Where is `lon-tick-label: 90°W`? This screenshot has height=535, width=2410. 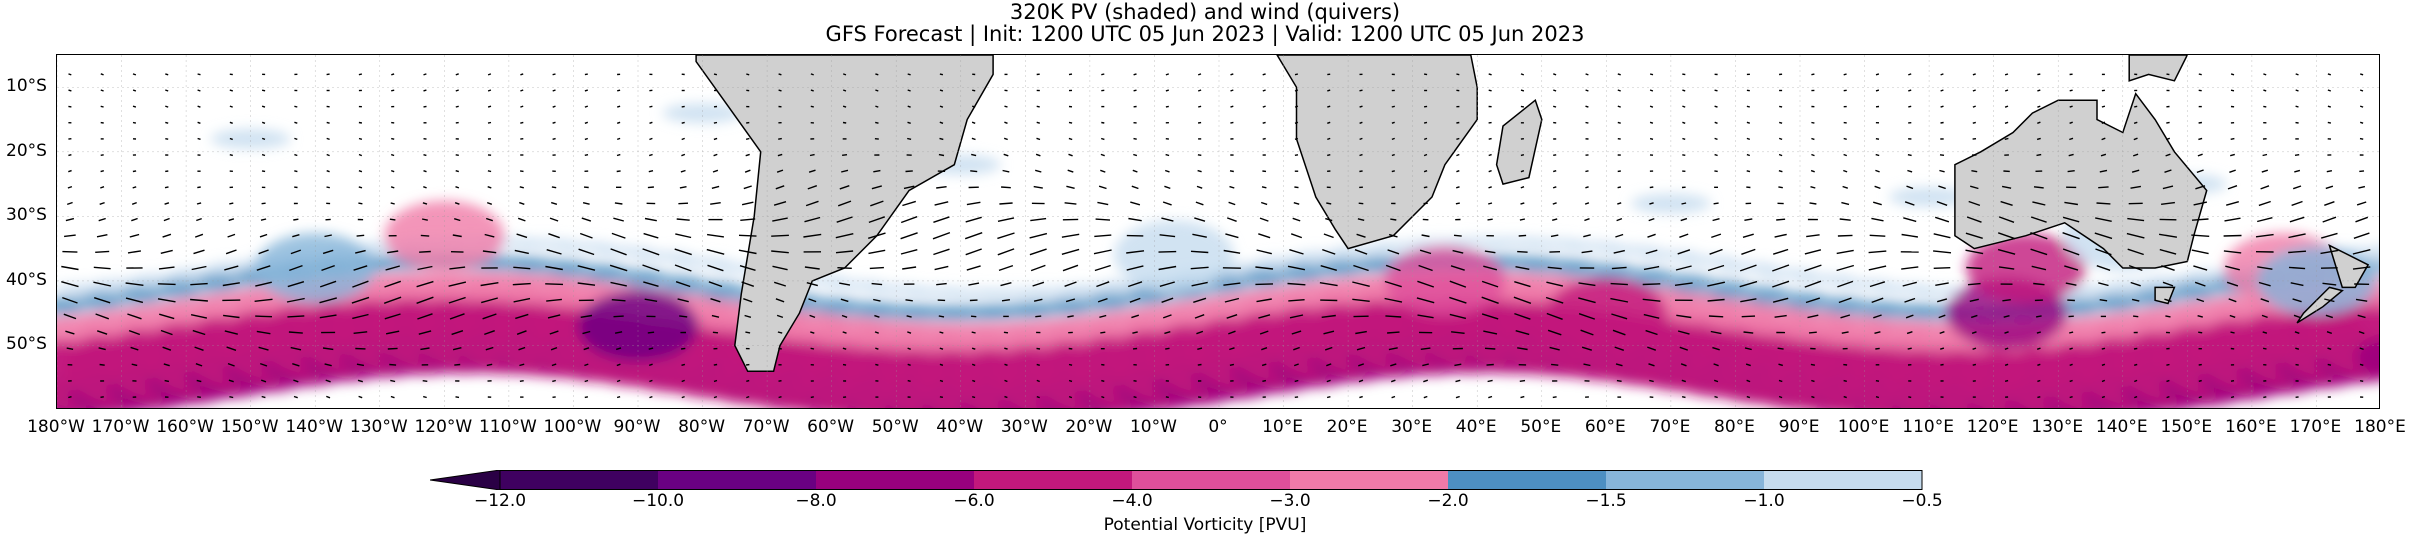
lon-tick-label: 90°W is located at coordinates (637, 427).